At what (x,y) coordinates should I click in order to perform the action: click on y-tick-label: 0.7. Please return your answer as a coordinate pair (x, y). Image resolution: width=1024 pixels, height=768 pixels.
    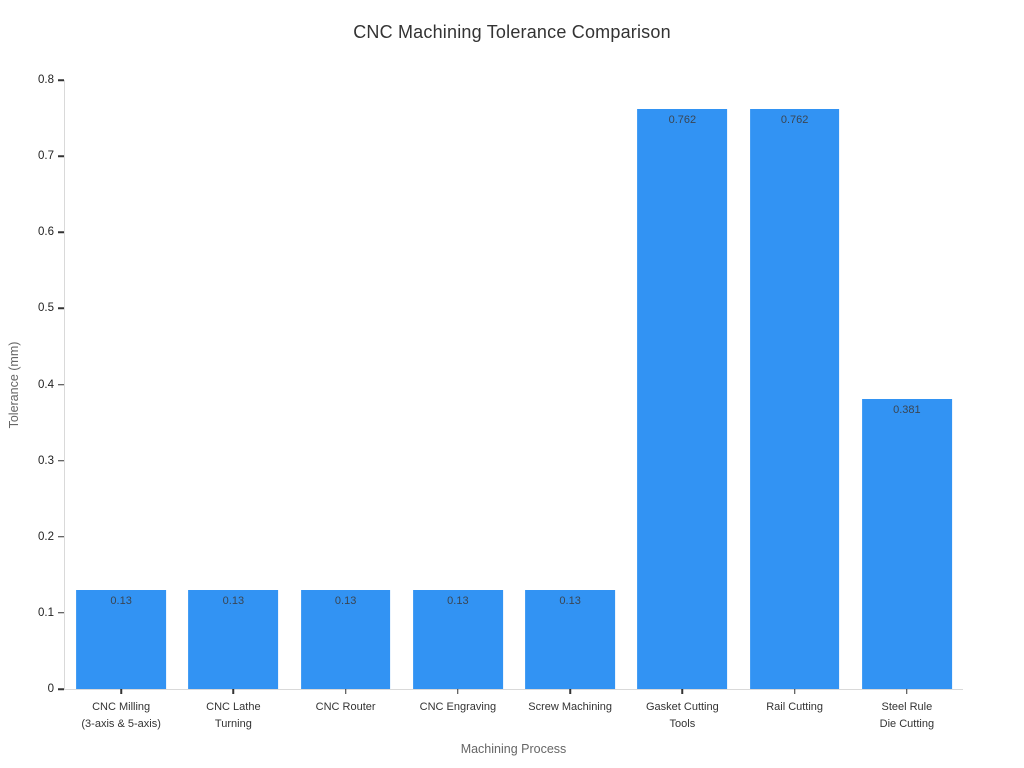
    Looking at the image, I should click on (46, 156).